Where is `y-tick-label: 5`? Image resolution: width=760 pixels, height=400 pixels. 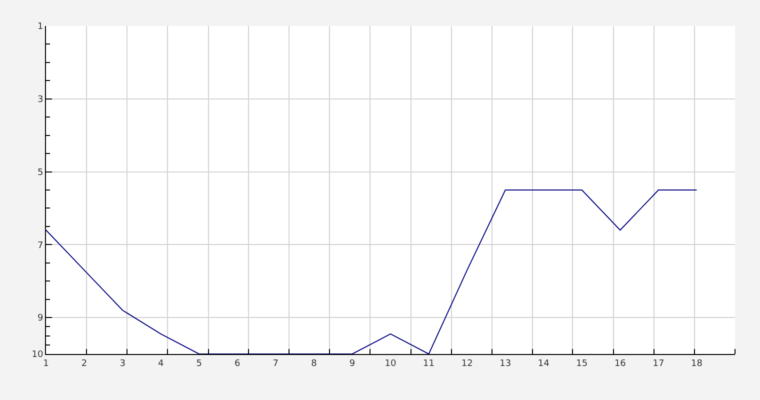
y-tick-label: 5 is located at coordinates (40, 173).